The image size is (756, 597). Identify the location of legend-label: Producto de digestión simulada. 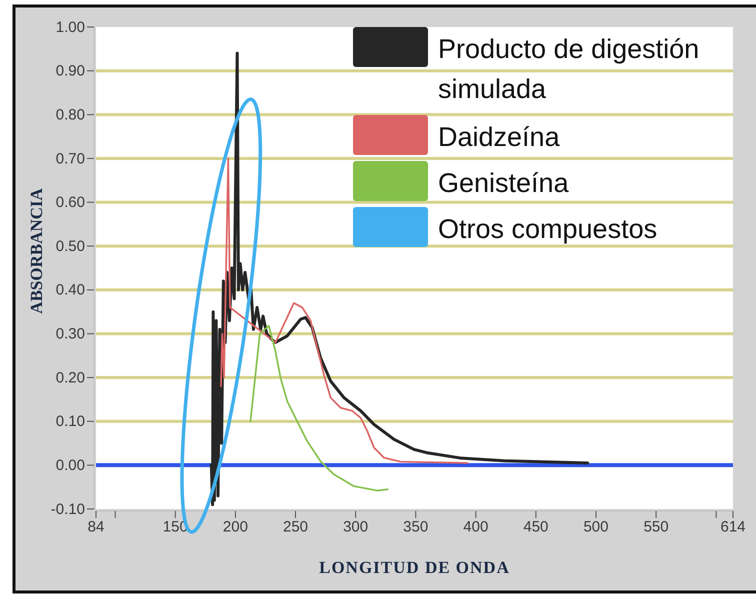
(569, 69).